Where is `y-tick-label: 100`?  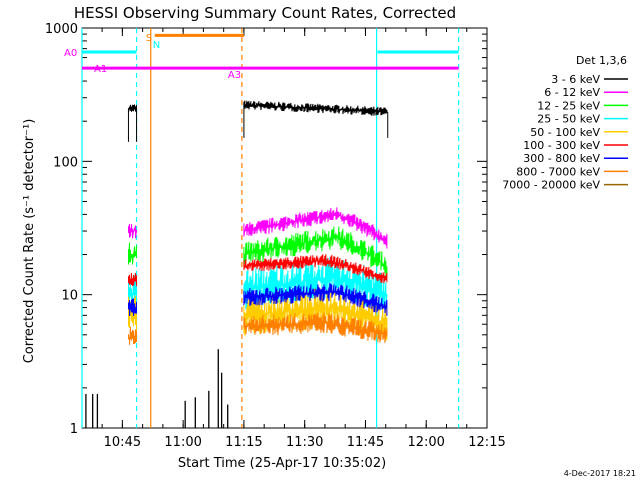 y-tick-label: 100 is located at coordinates (65, 162).